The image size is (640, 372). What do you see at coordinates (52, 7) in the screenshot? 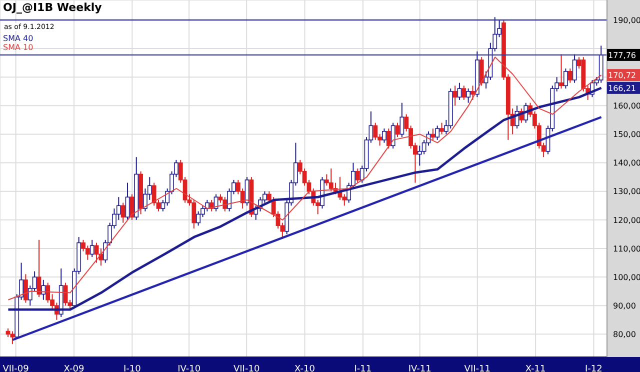
I see `chart-title: OJ_@I1B Weekly` at bounding box center [52, 7].